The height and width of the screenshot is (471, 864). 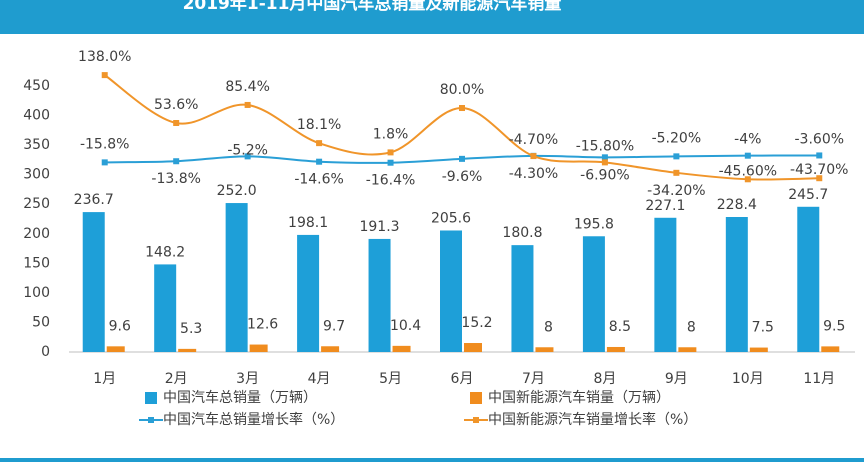 I want to click on data-label: 9.6, so click(x=120, y=326).